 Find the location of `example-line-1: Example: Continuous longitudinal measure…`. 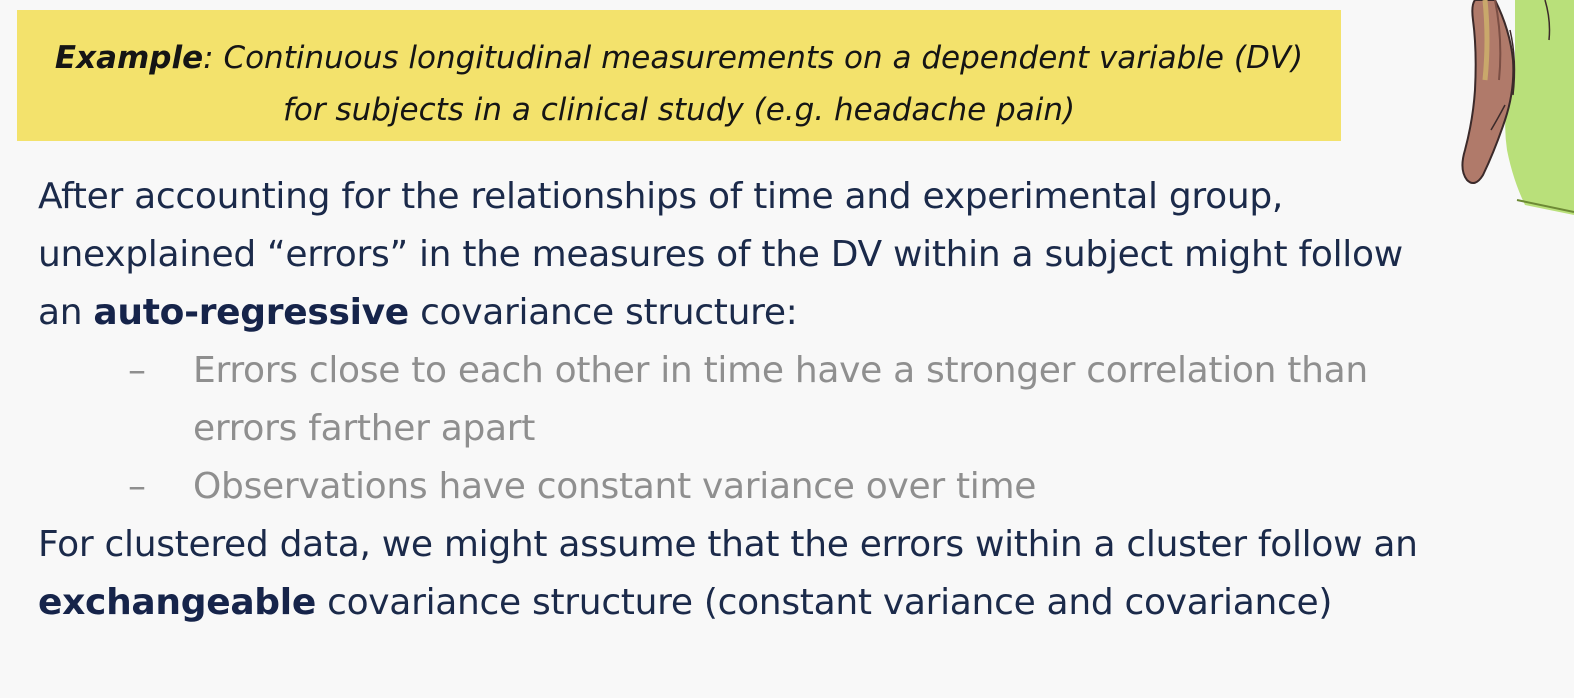

example-line-1: Example: Continuous longitudinal measure… is located at coordinates (679, 58).